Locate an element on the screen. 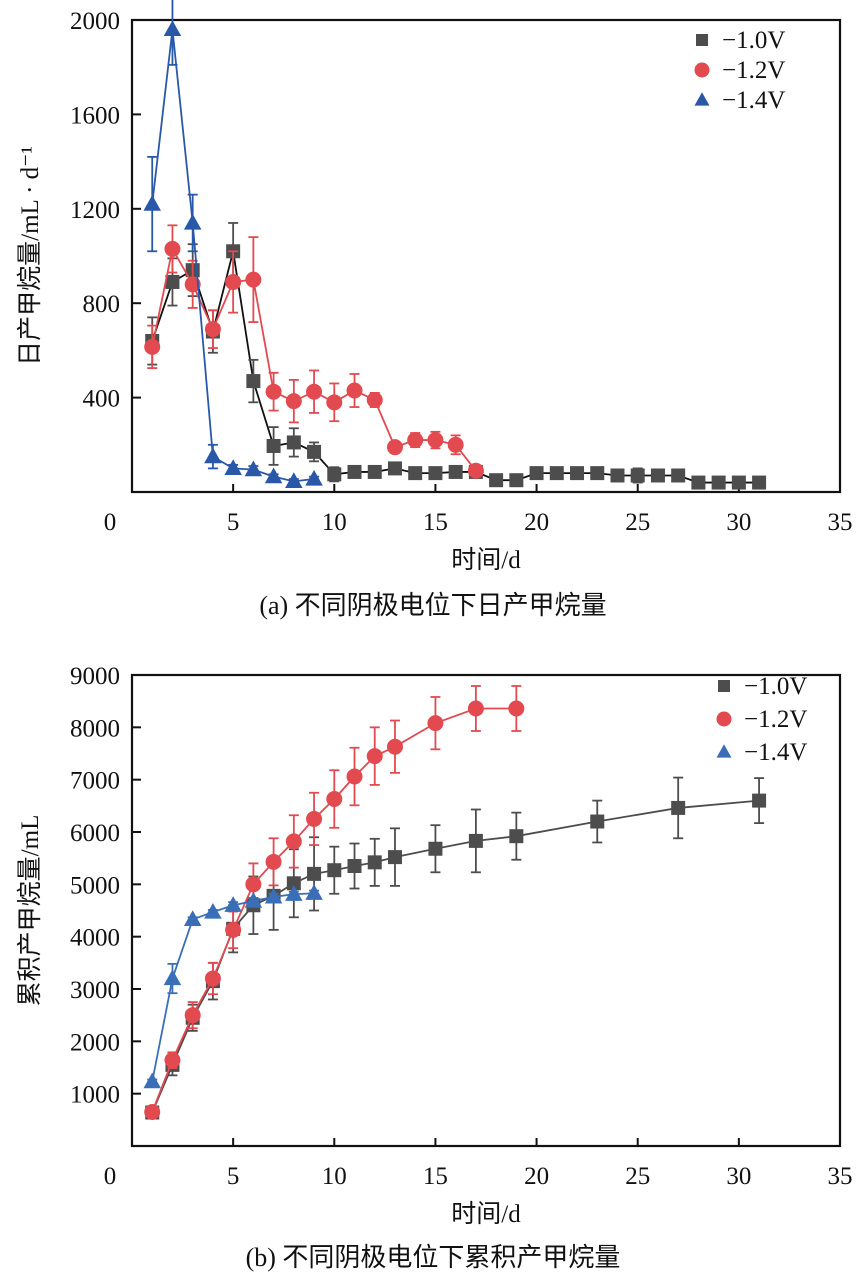  series-triangle is located at coordinates (233, 244).